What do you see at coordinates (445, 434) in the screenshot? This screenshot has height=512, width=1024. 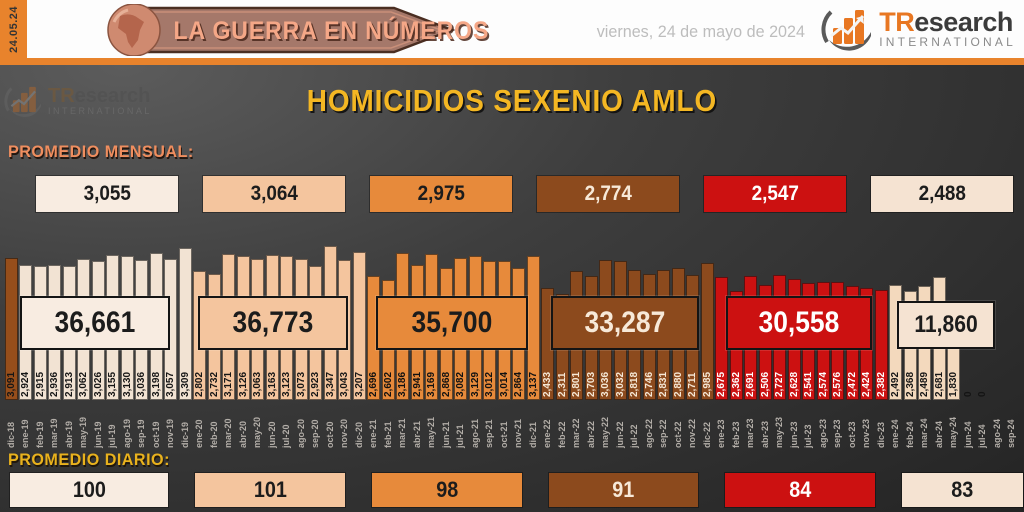 I see `month-label-jun-21: jun-21` at bounding box center [445, 434].